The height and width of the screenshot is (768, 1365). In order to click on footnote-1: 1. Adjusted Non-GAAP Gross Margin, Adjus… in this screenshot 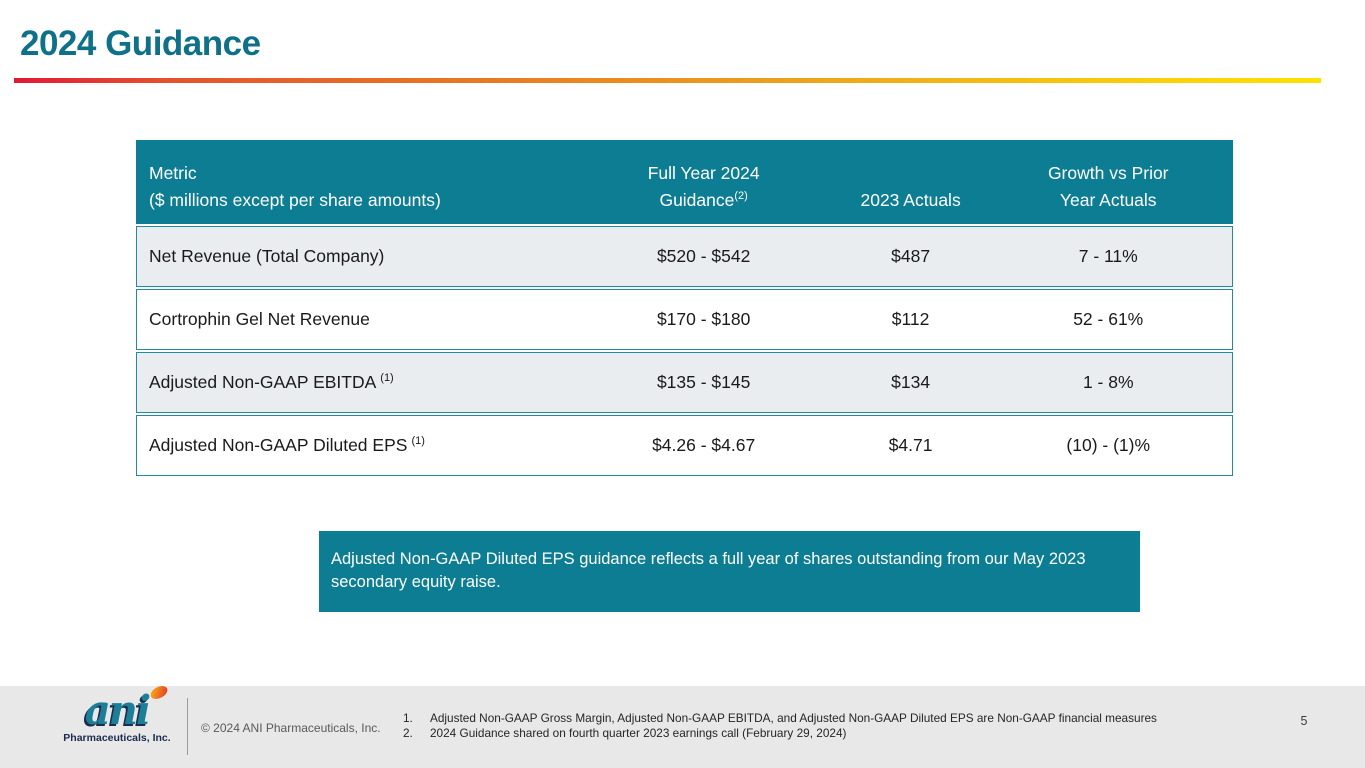, I will do `click(780, 718)`.